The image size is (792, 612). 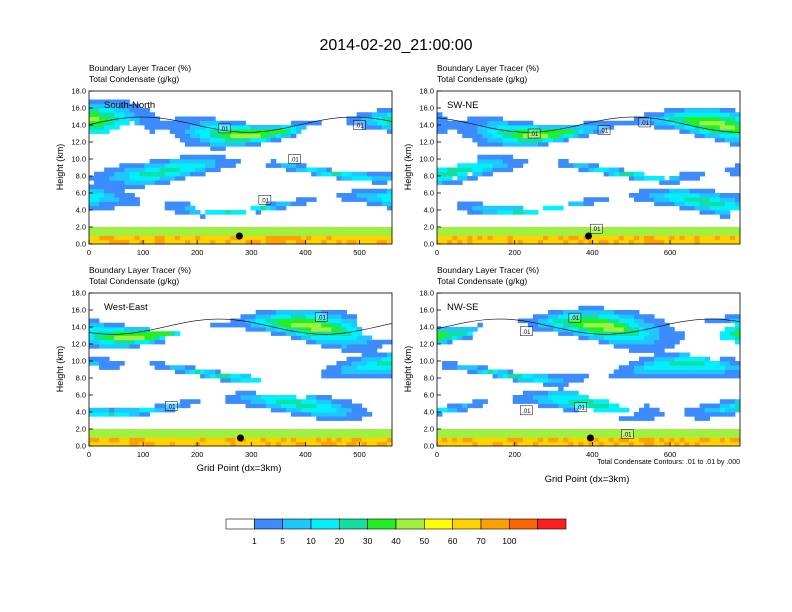 I want to click on x-tick-label: 500, so click(x=359, y=252).